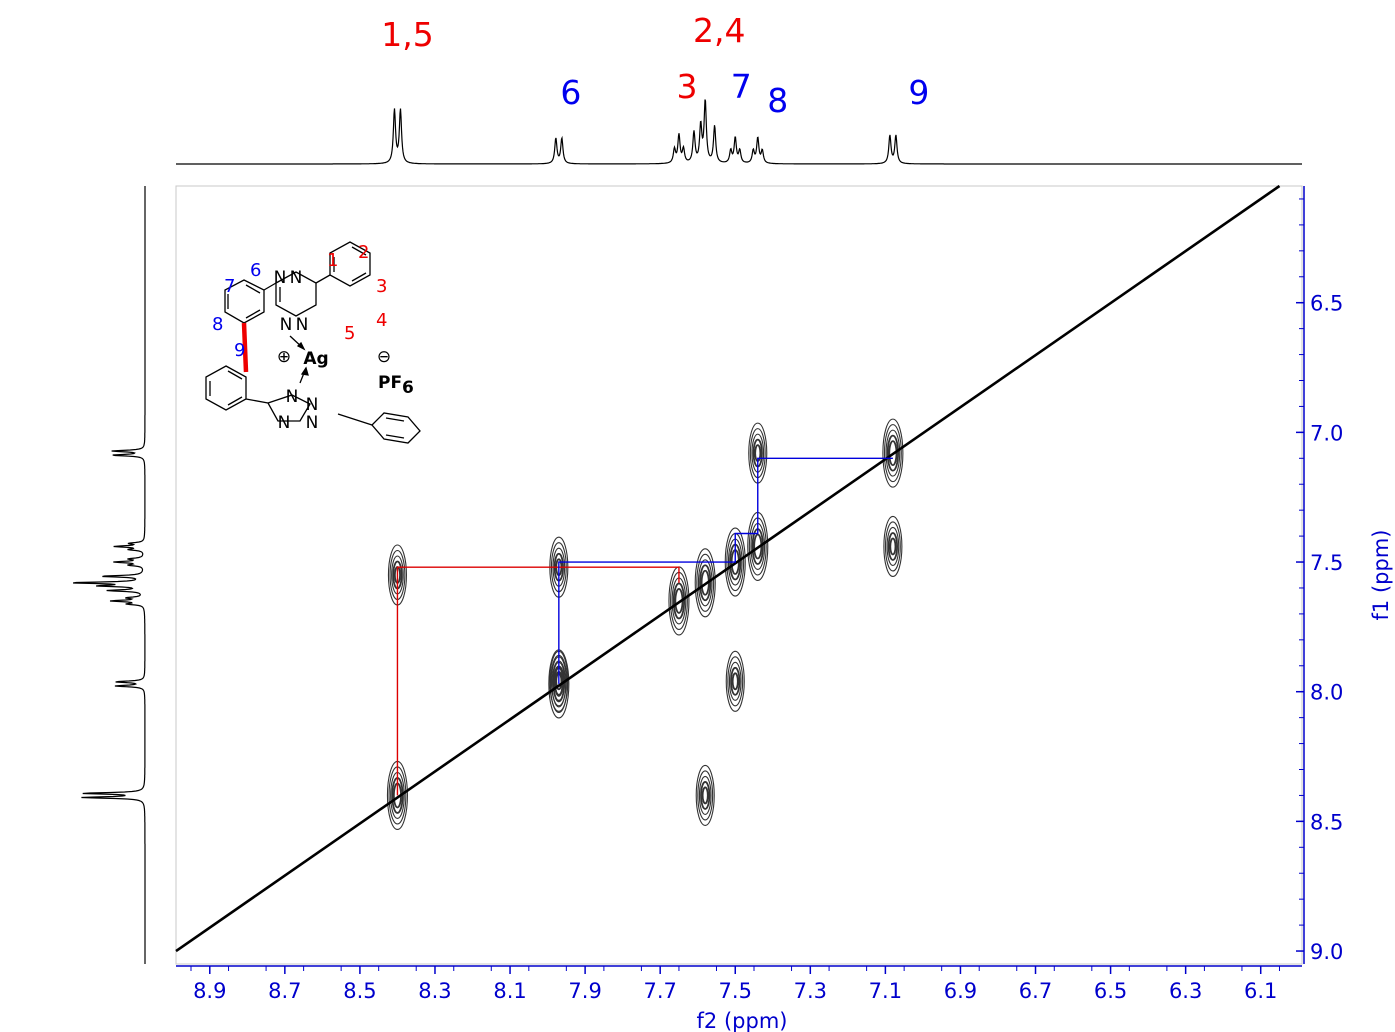 This screenshot has width=1395, height=1032. I want to click on y-tick-label: 7.0, so click(1326, 433).